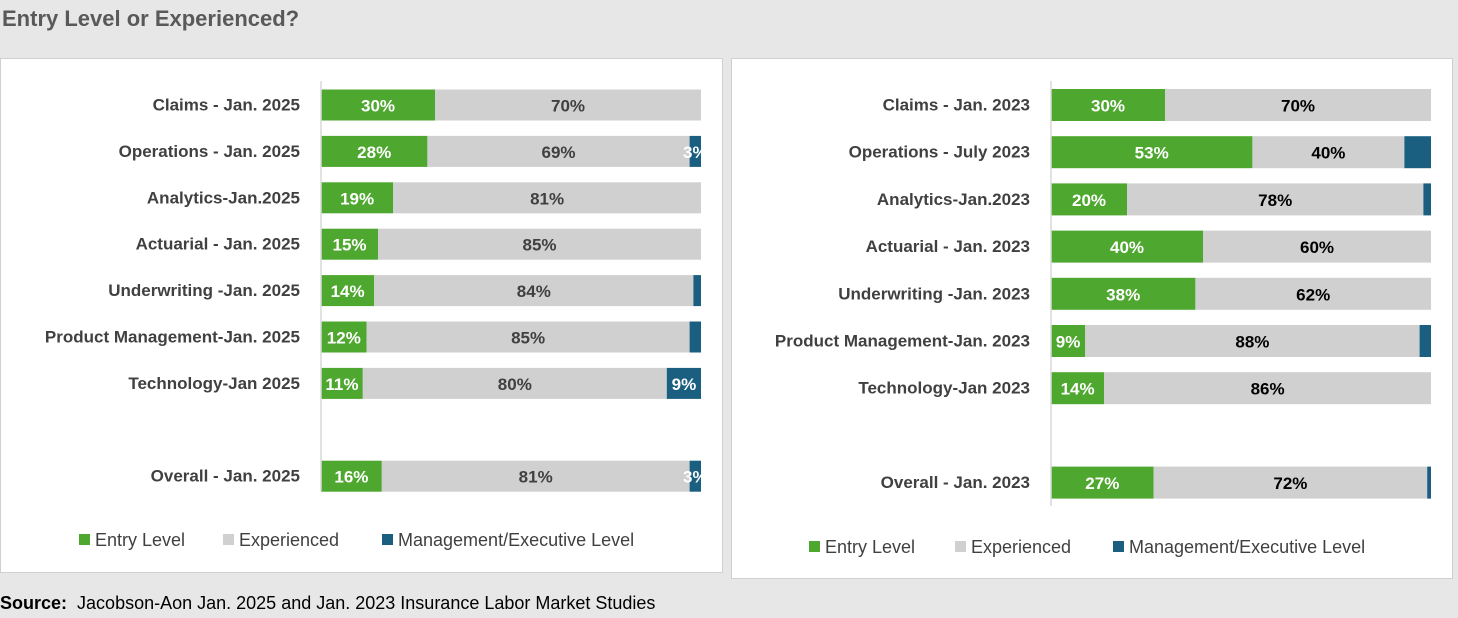 Image resolution: width=1458 pixels, height=618 pixels. I want to click on data-label: 15%, so click(349, 245).